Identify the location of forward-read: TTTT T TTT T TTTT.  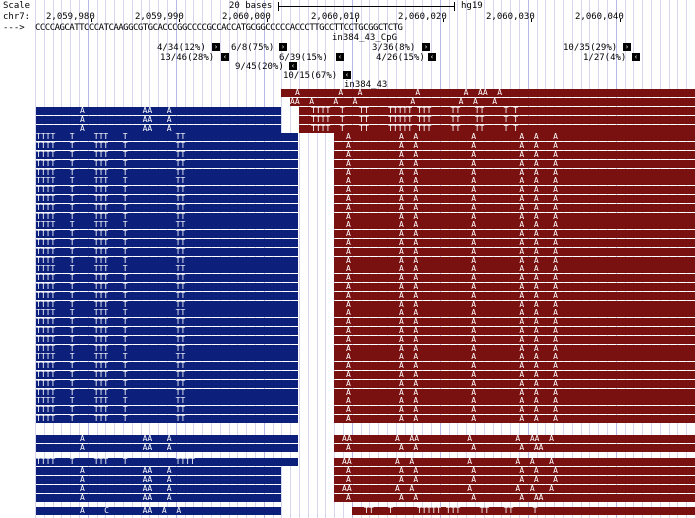
(167, 461).